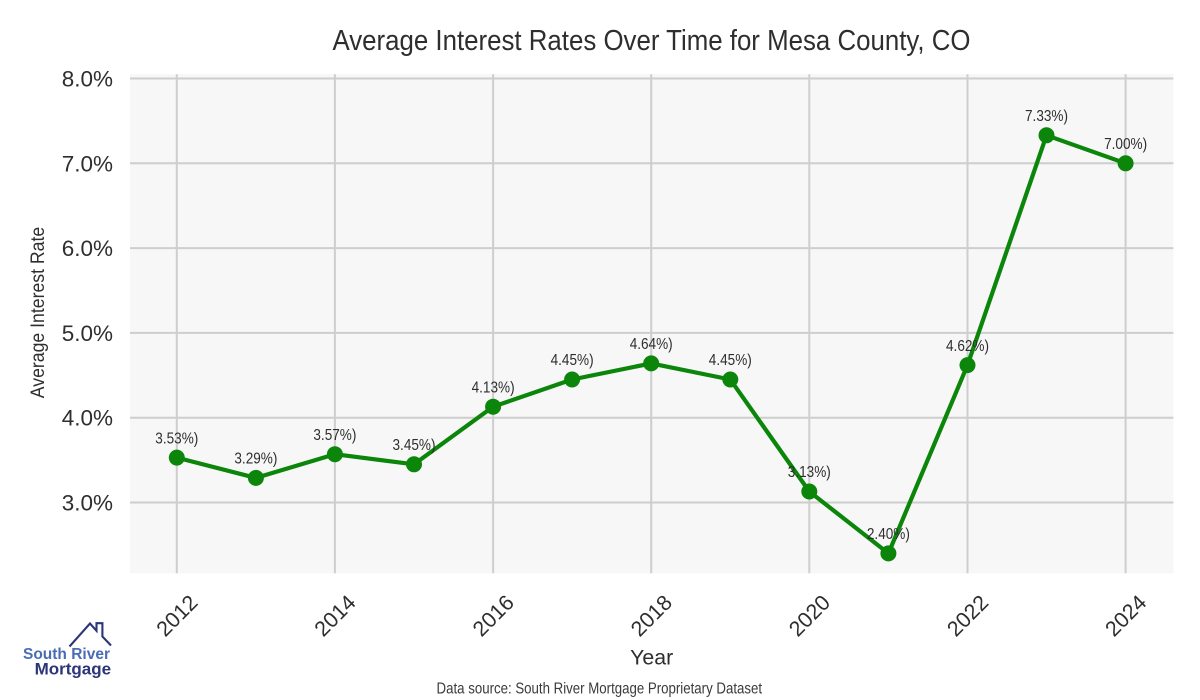 This screenshot has height=700, width=1200. What do you see at coordinates (651, 344) in the screenshot?
I see `svg-text: 4.64%)` at bounding box center [651, 344].